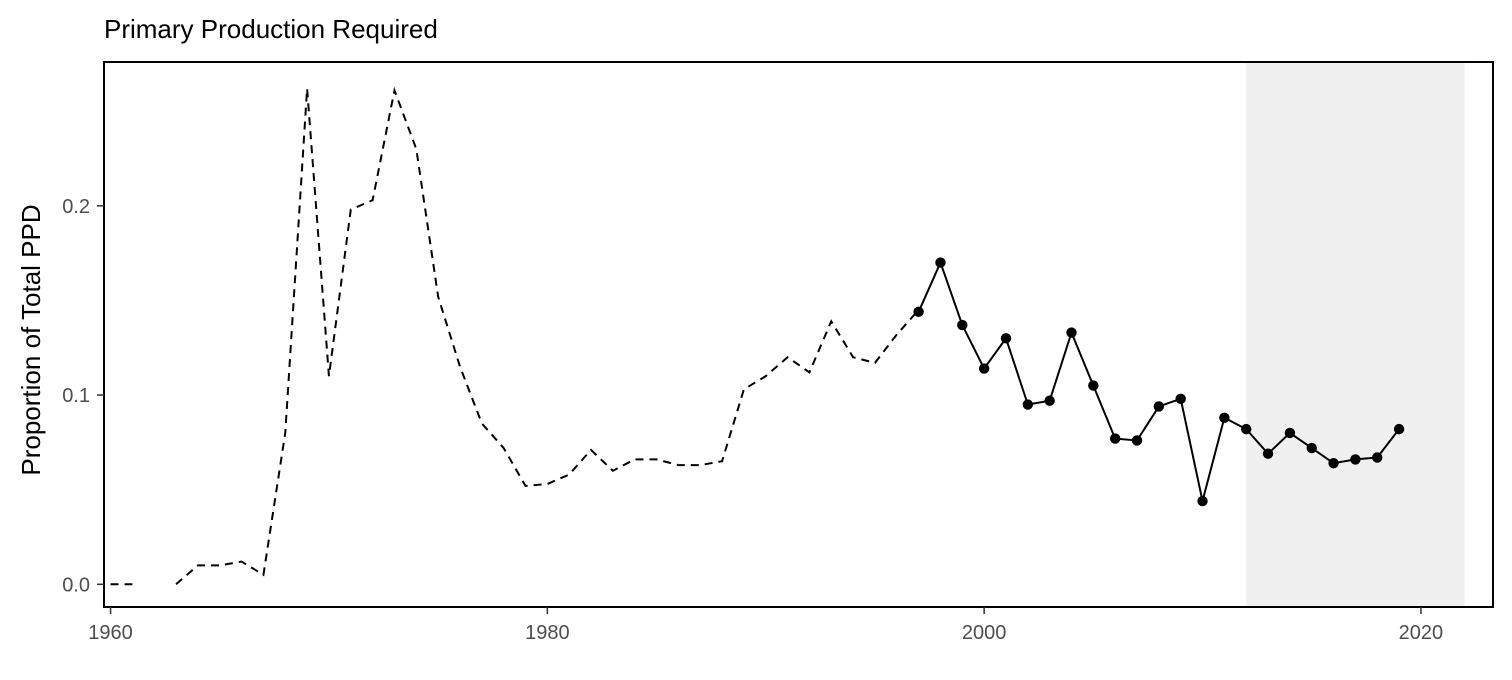  Describe the element at coordinates (1355, 334) in the screenshot. I see `projection-shaded-region` at that location.